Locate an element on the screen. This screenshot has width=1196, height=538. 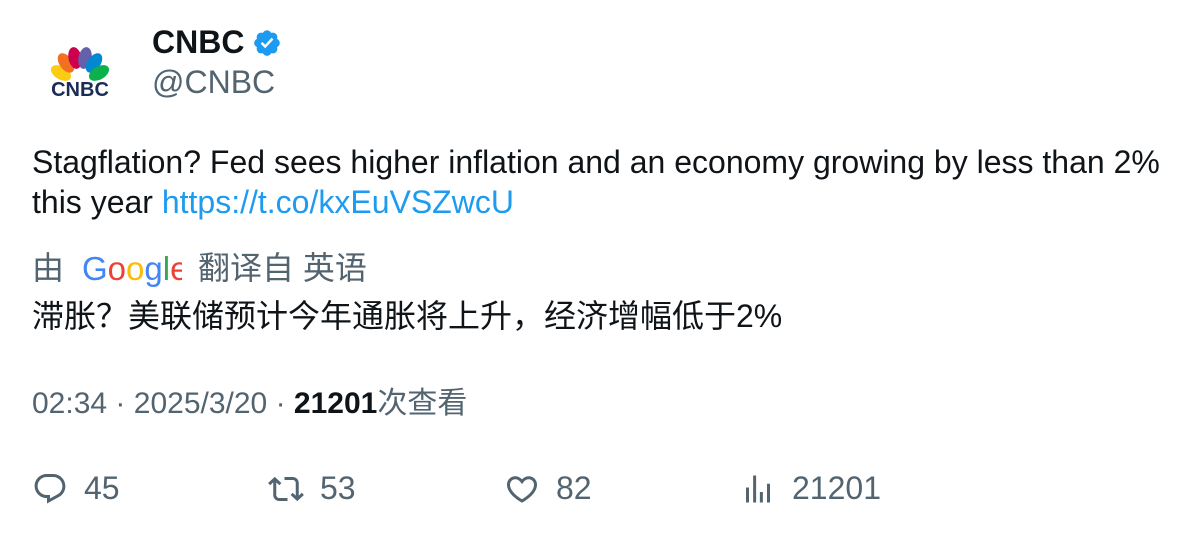
like-button: 82 is located at coordinates (548, 488).